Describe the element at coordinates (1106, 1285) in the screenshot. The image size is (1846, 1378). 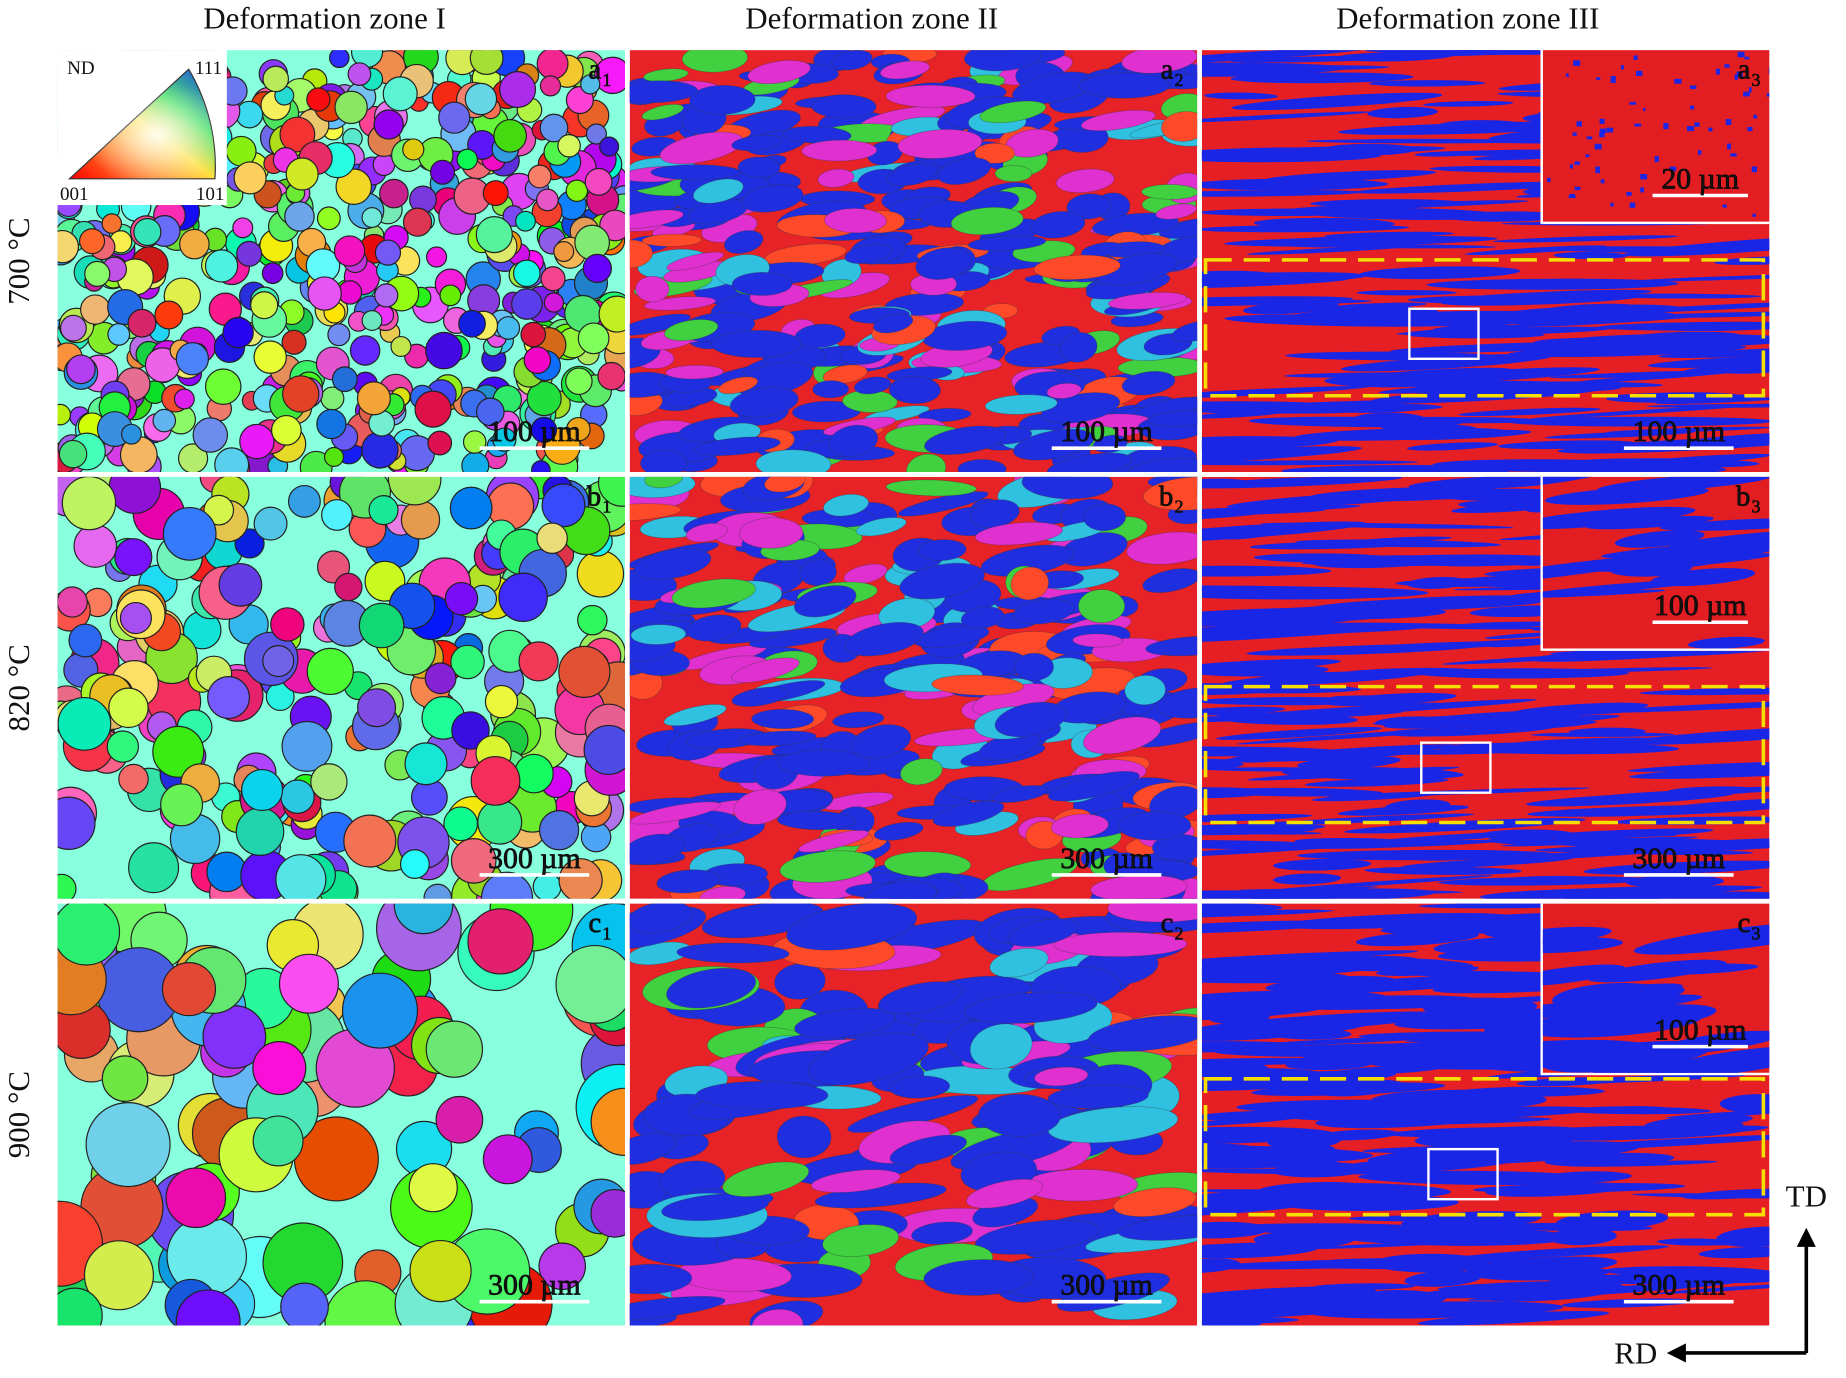
I see `scale-label: 300 µm` at that location.